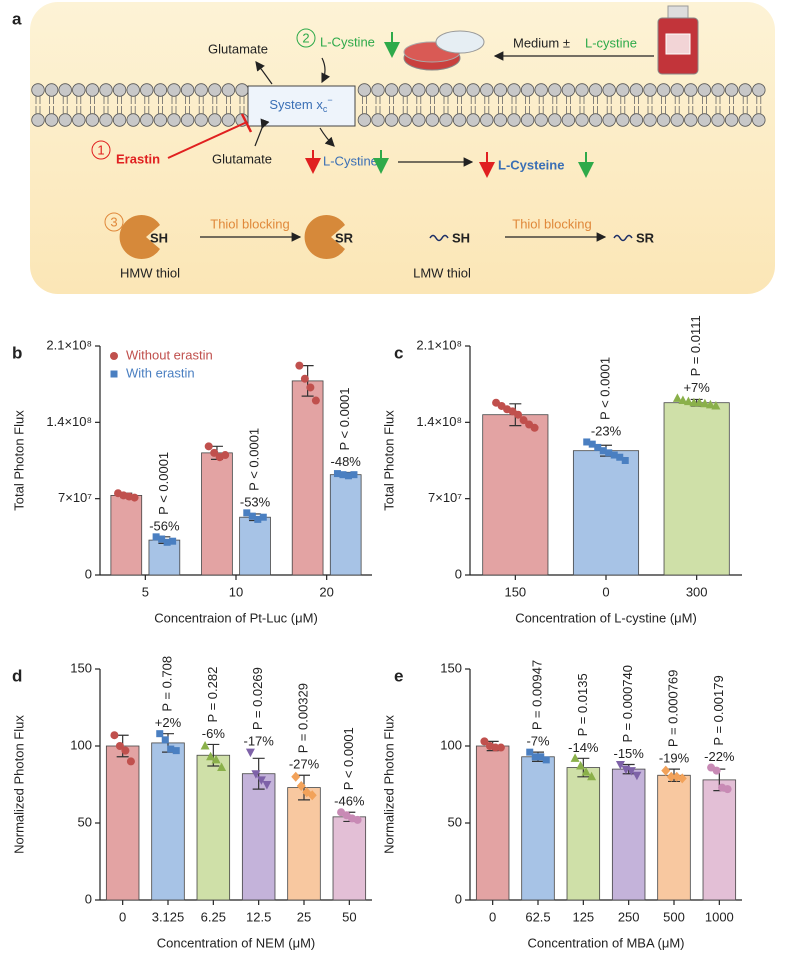  Describe the element at coordinates (444, 50) in the screenshot. I see `petri-dish` at that location.